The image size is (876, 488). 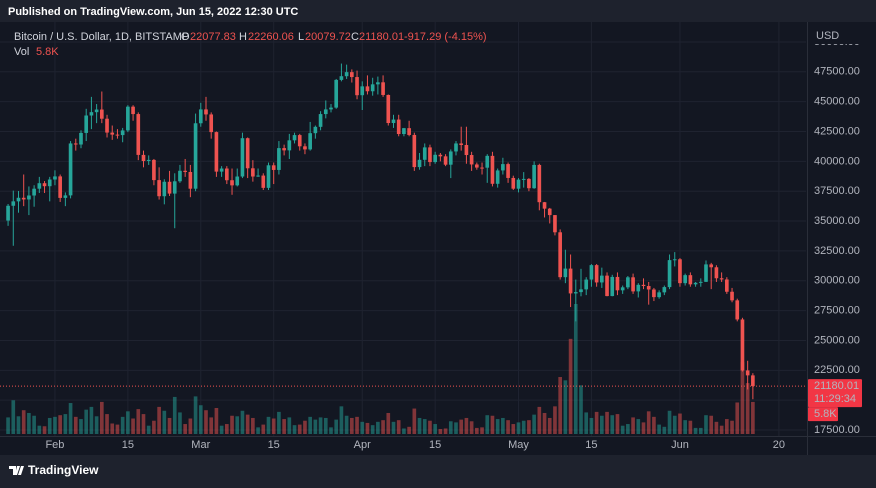 I want to click on legend-high-label: H, so click(x=243, y=37).